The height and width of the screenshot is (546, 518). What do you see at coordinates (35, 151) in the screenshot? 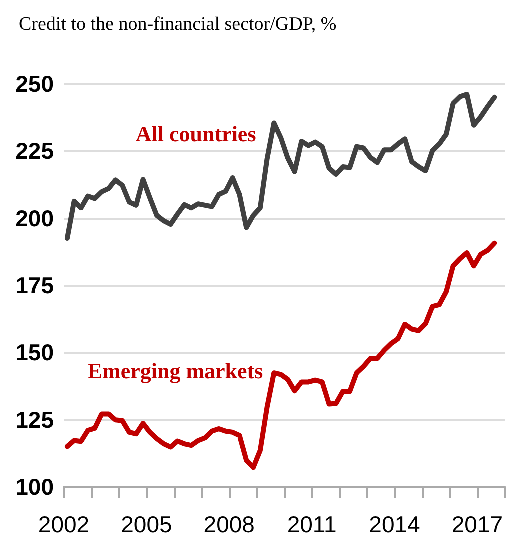
I see `y-tick-label: 225` at bounding box center [35, 151].